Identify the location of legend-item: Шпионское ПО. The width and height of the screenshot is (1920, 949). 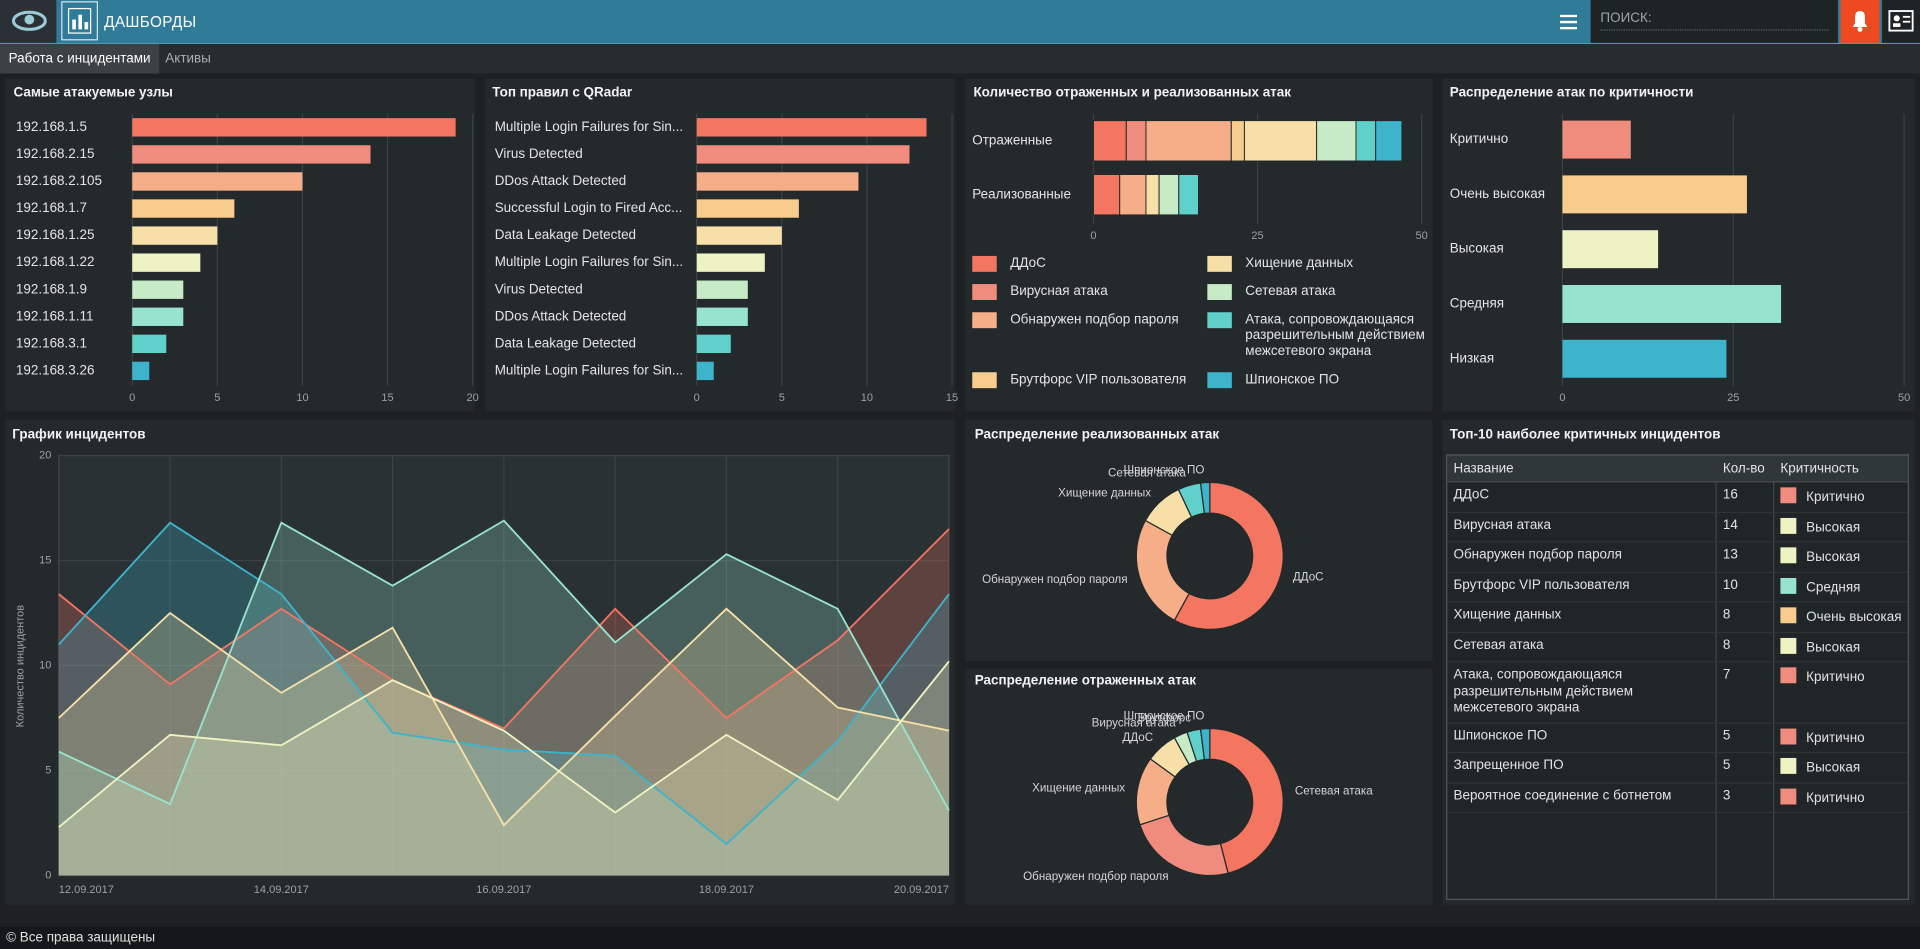
(1319, 380).